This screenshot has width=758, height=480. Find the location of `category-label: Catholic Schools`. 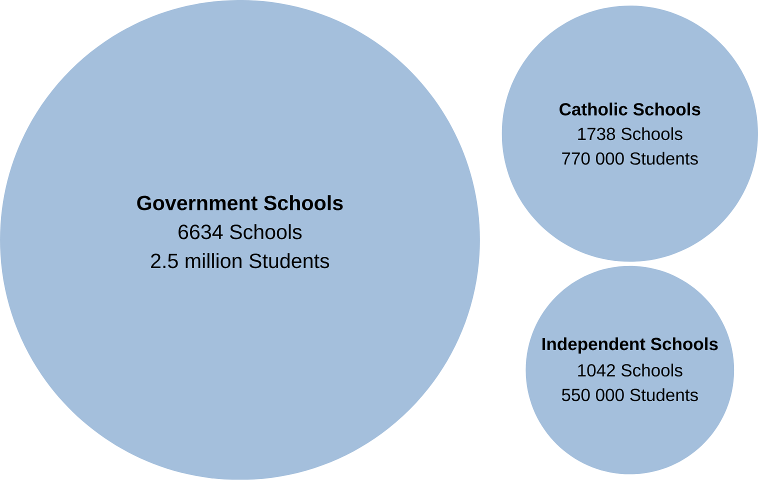

category-label: Catholic Schools is located at coordinates (630, 109).